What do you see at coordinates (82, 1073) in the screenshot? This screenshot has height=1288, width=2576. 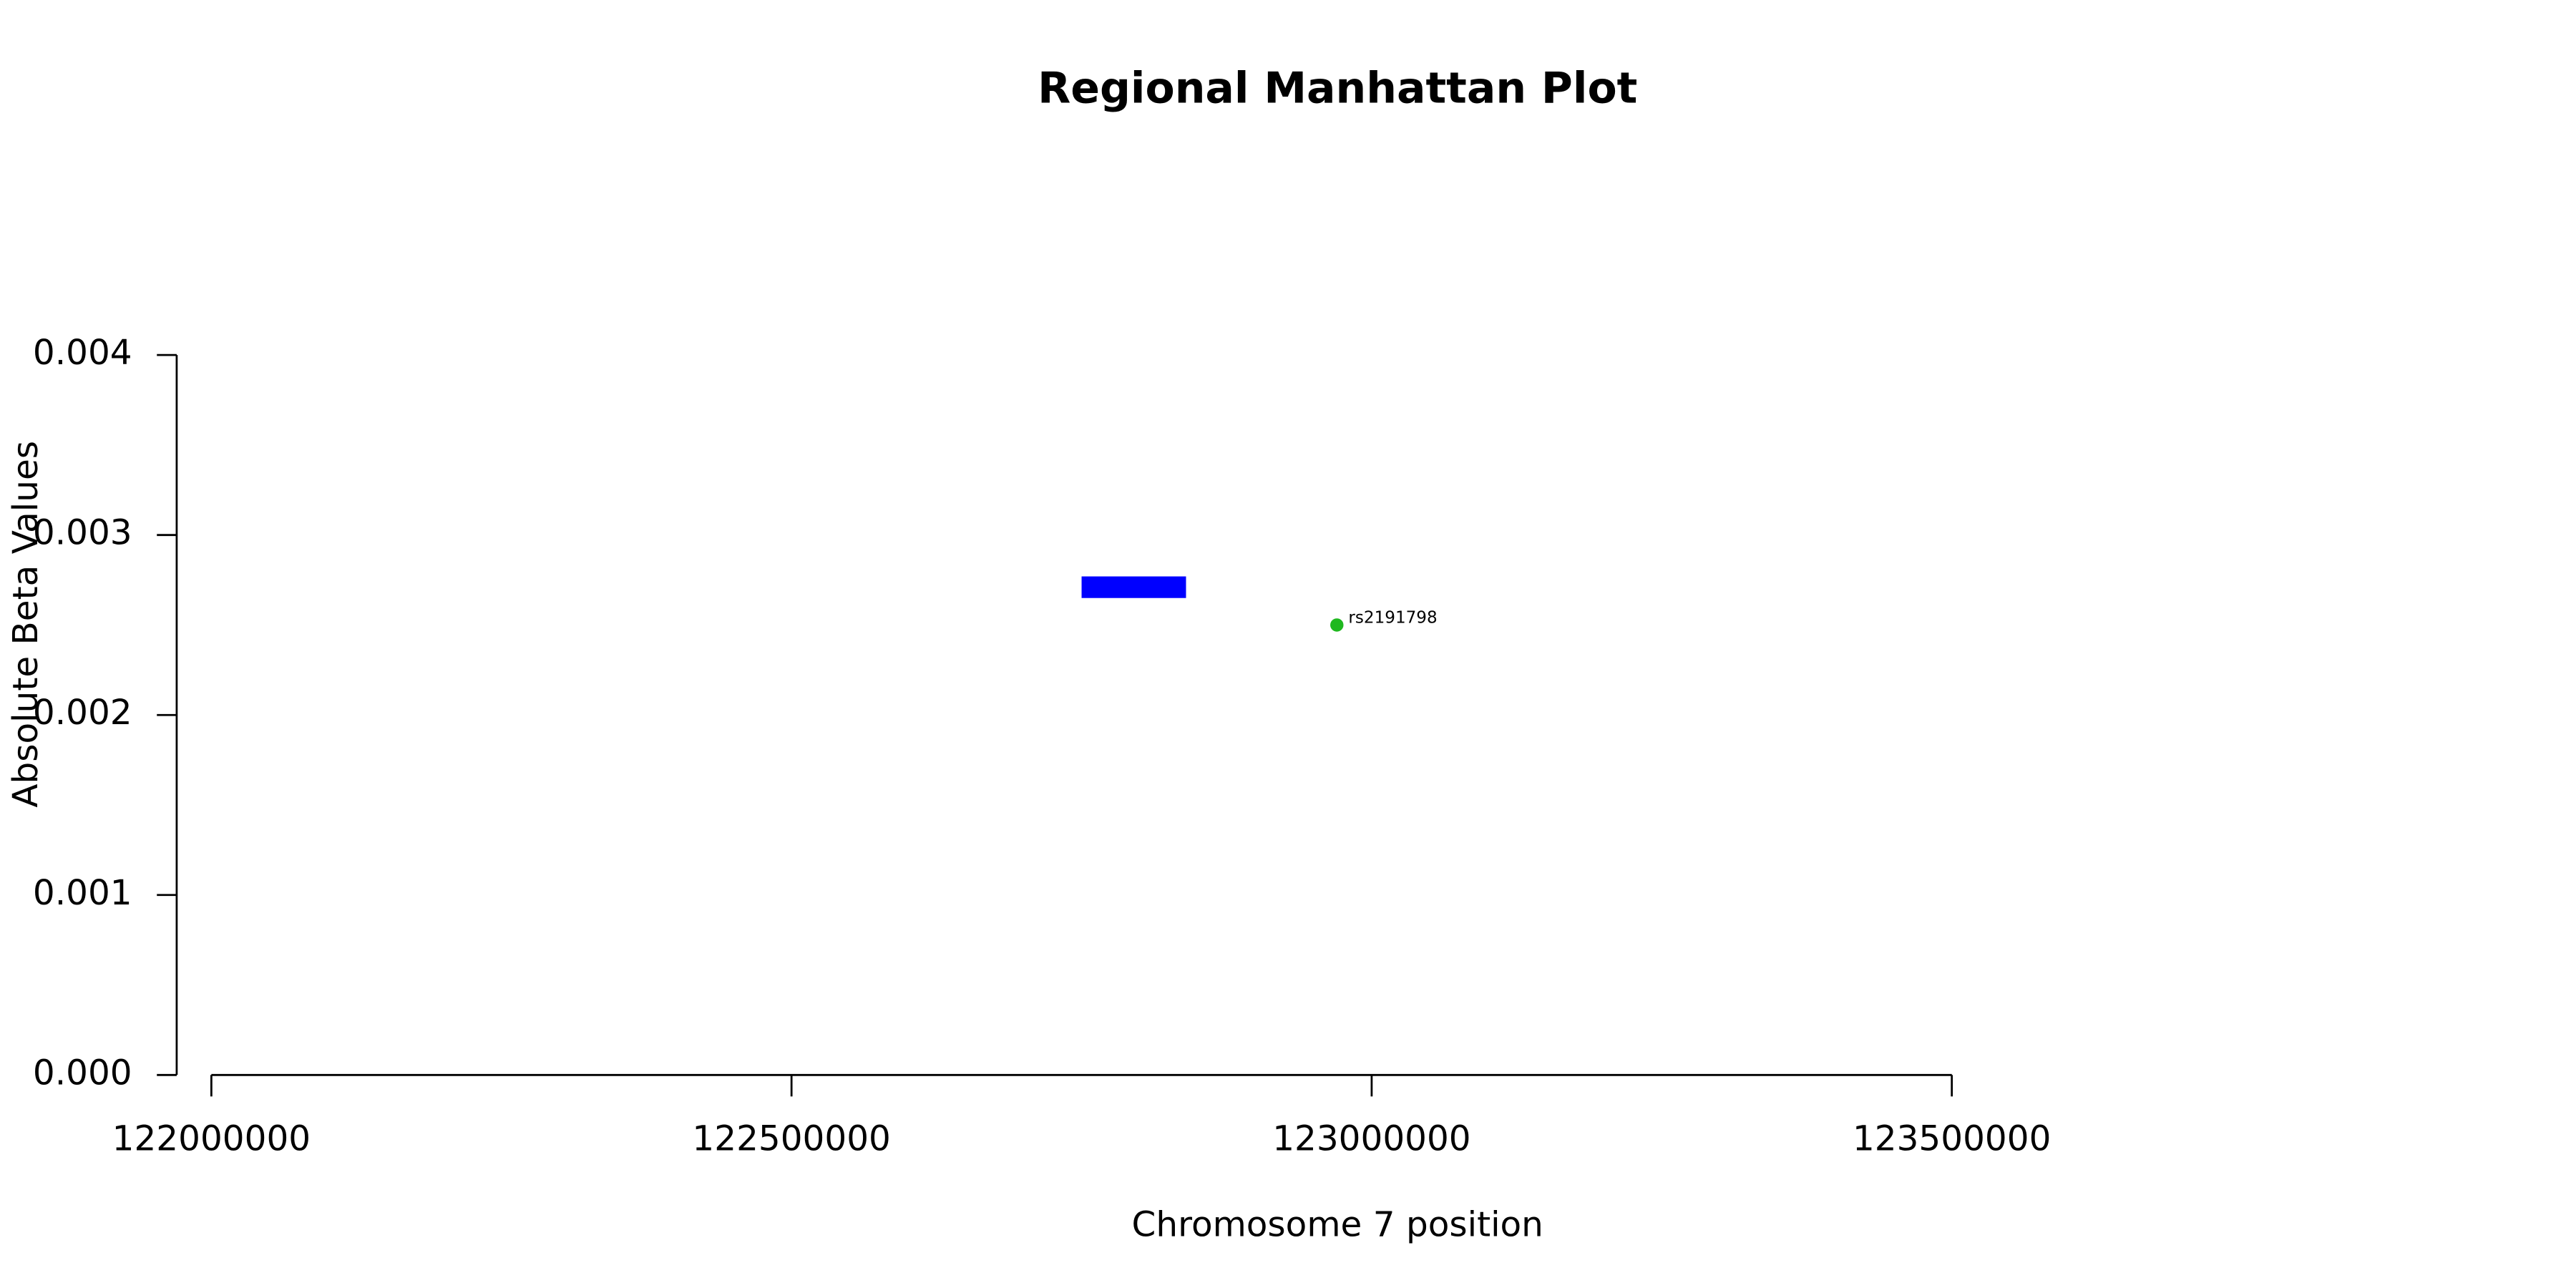 I see `y-tick-label: 0.000` at bounding box center [82, 1073].